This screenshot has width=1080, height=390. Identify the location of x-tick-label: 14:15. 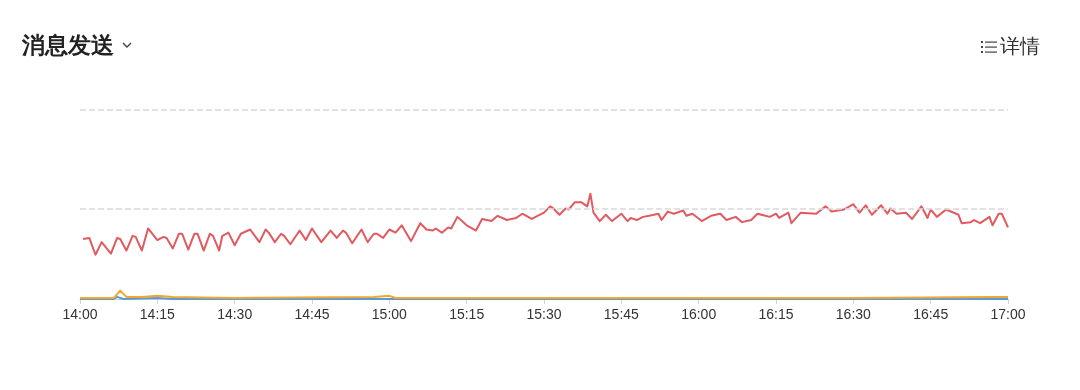
(157, 314).